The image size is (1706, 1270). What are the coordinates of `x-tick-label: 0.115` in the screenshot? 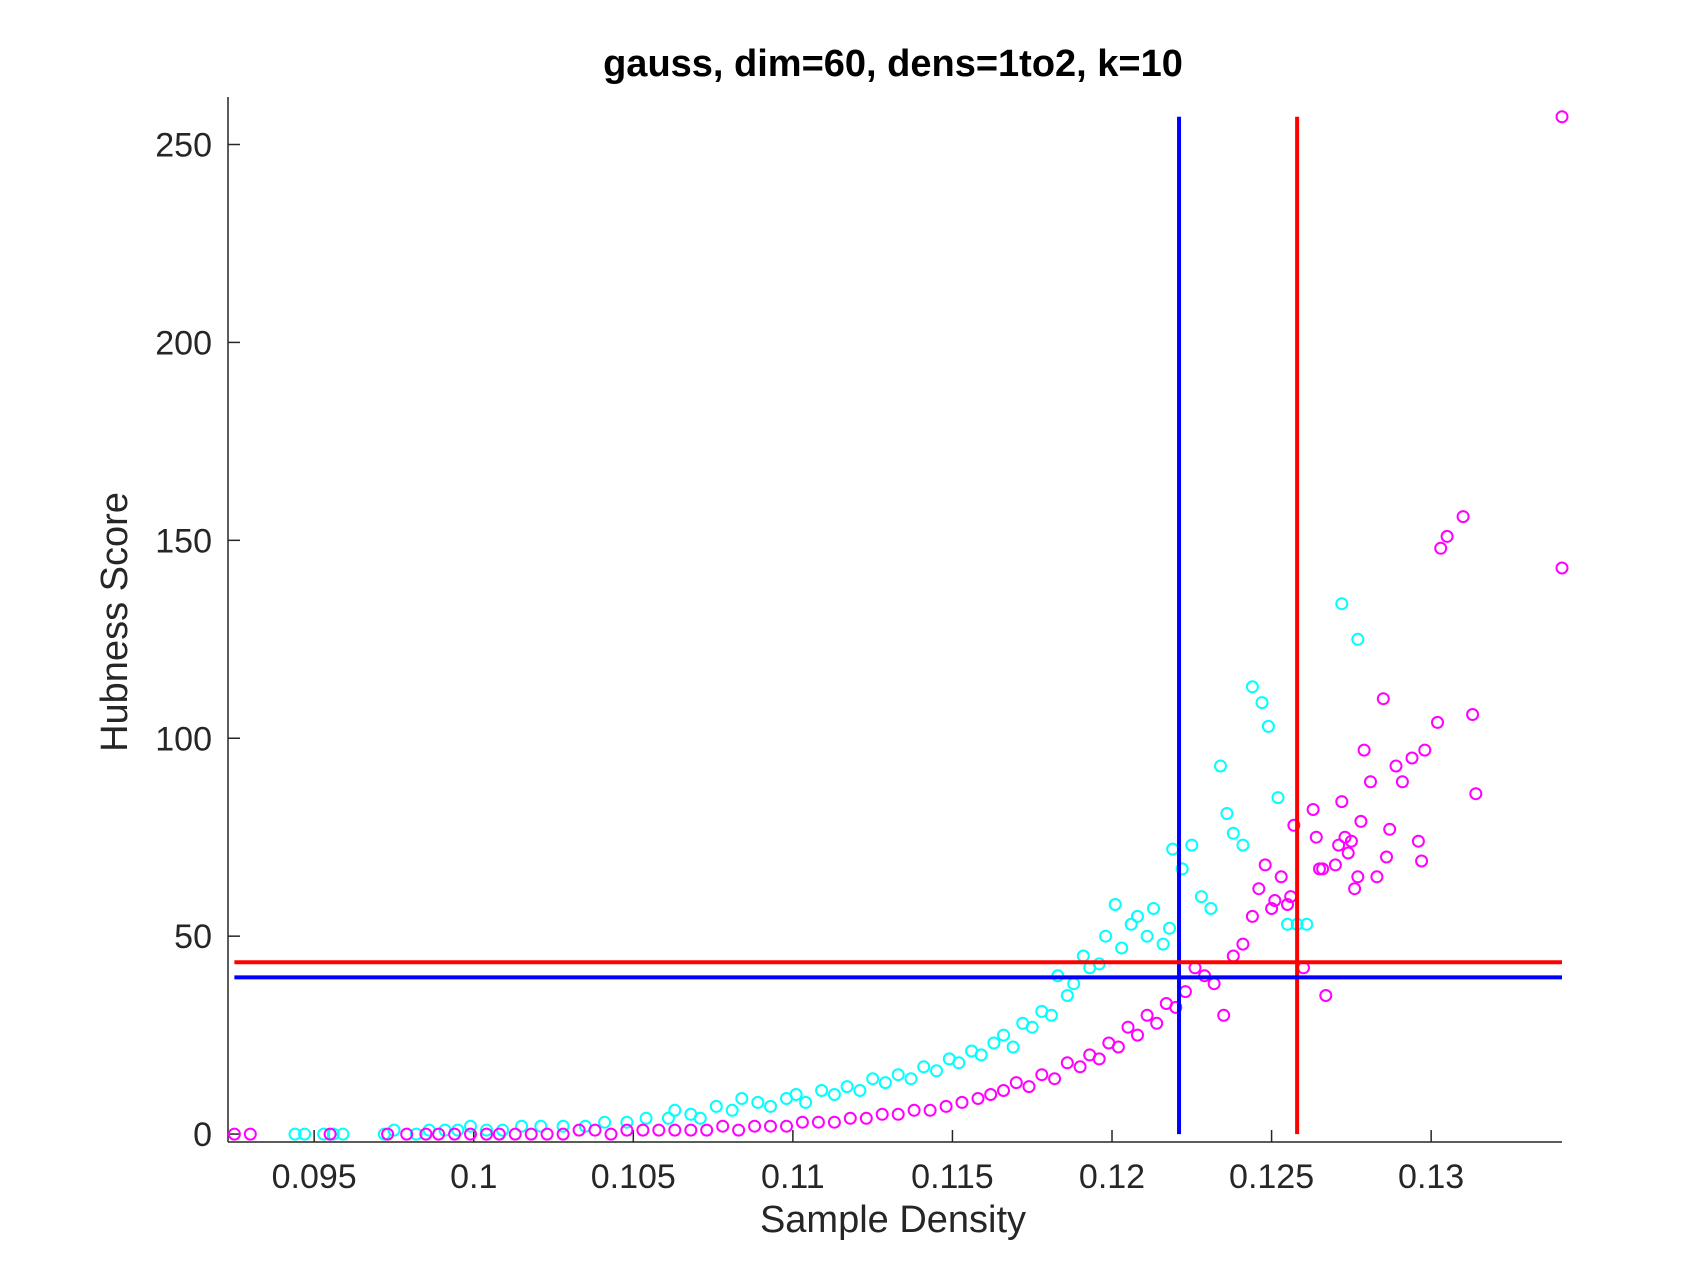 It's located at (952, 1177).